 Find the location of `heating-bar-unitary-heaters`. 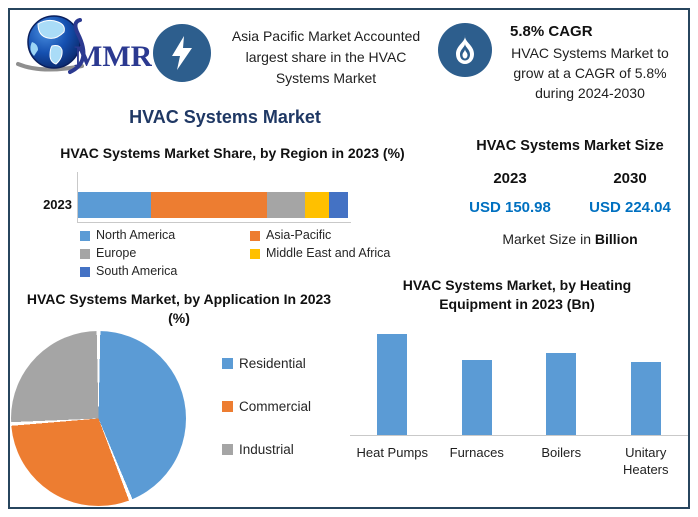

heating-bar-unitary-heaters is located at coordinates (645, 398).